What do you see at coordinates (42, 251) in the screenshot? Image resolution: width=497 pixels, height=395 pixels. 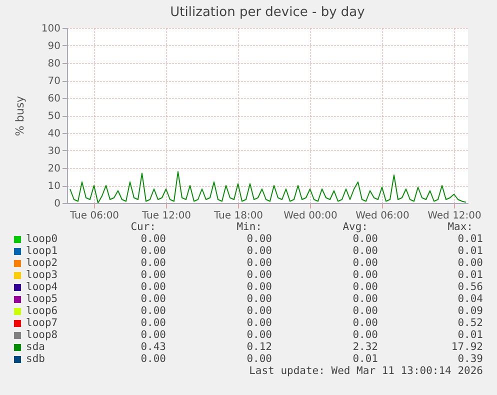 I see `legend-label: loop1` at bounding box center [42, 251].